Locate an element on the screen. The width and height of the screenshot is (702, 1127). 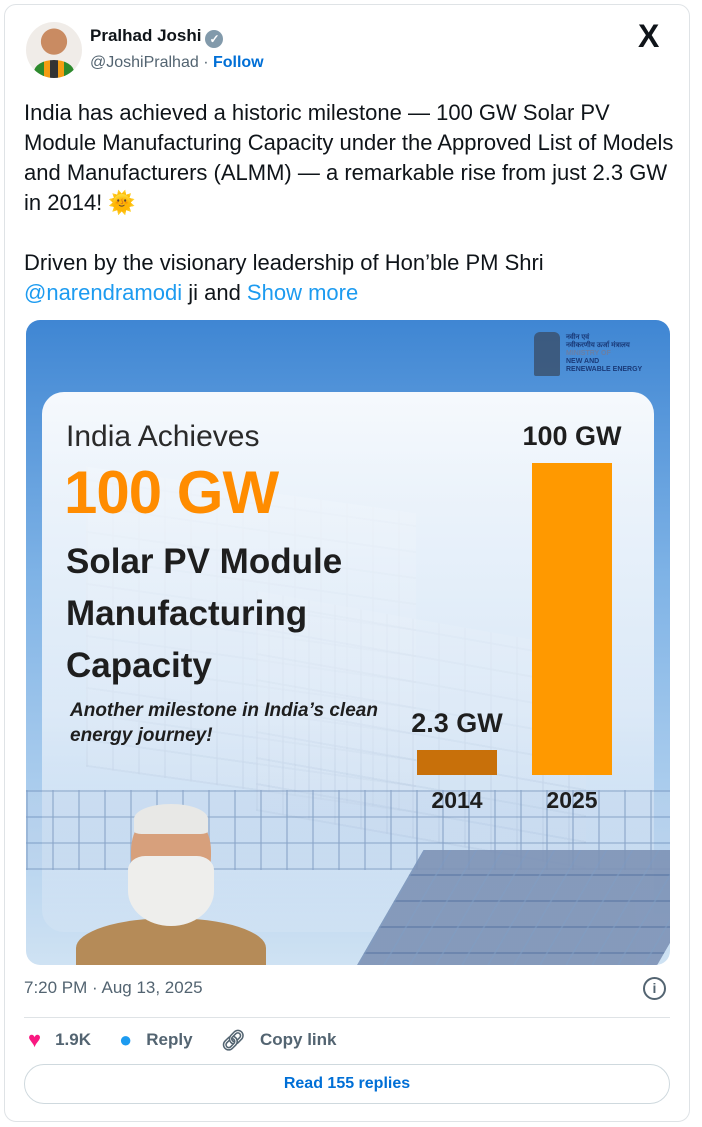
read-replies-button: Read 155 replies is located at coordinates (347, 1084).